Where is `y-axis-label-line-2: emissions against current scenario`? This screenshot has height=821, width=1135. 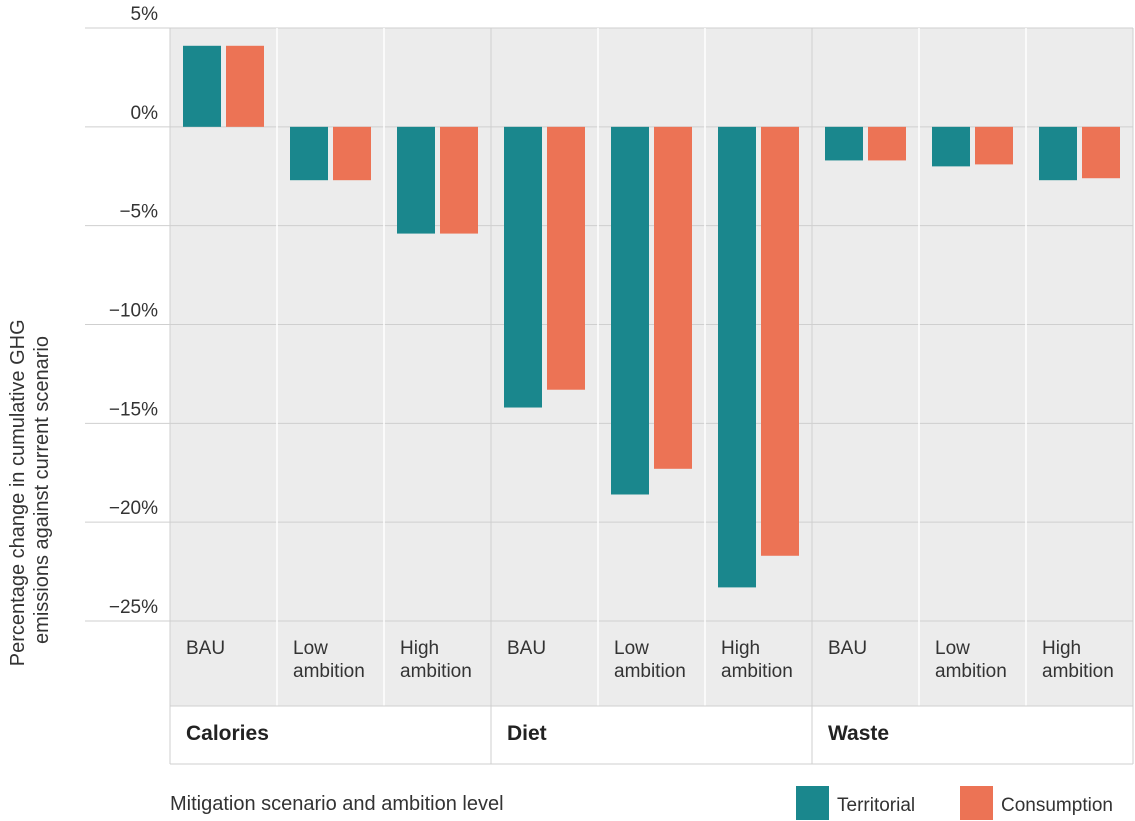 y-axis-label-line-2: emissions against current scenario is located at coordinates (42, 490).